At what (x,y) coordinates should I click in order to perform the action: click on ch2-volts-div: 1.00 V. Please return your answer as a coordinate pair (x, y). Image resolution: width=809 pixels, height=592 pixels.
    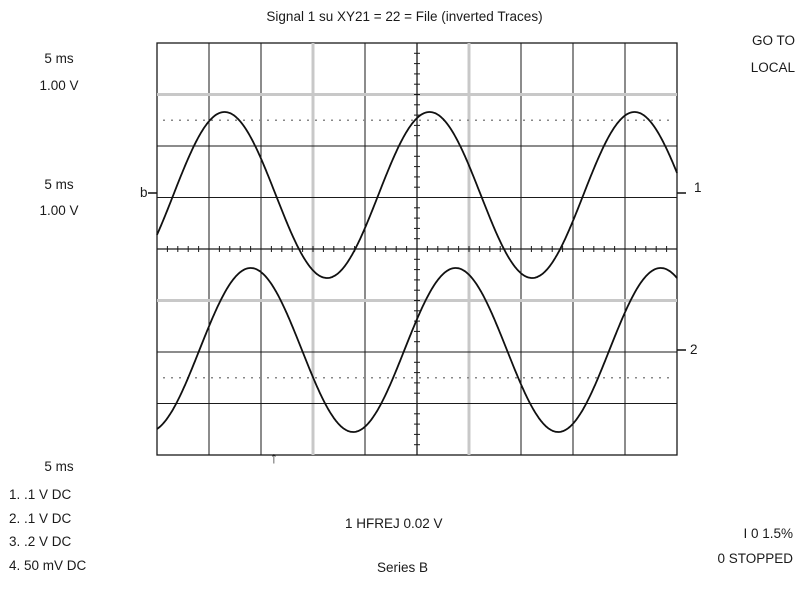
    Looking at the image, I should click on (59, 210).